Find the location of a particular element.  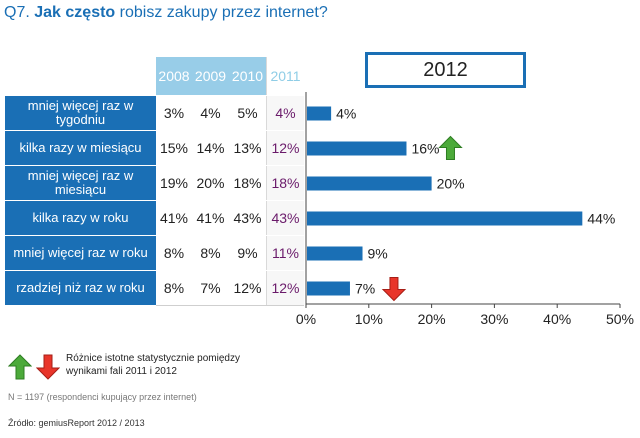

bar-value-label: 44% is located at coordinates (601, 219).